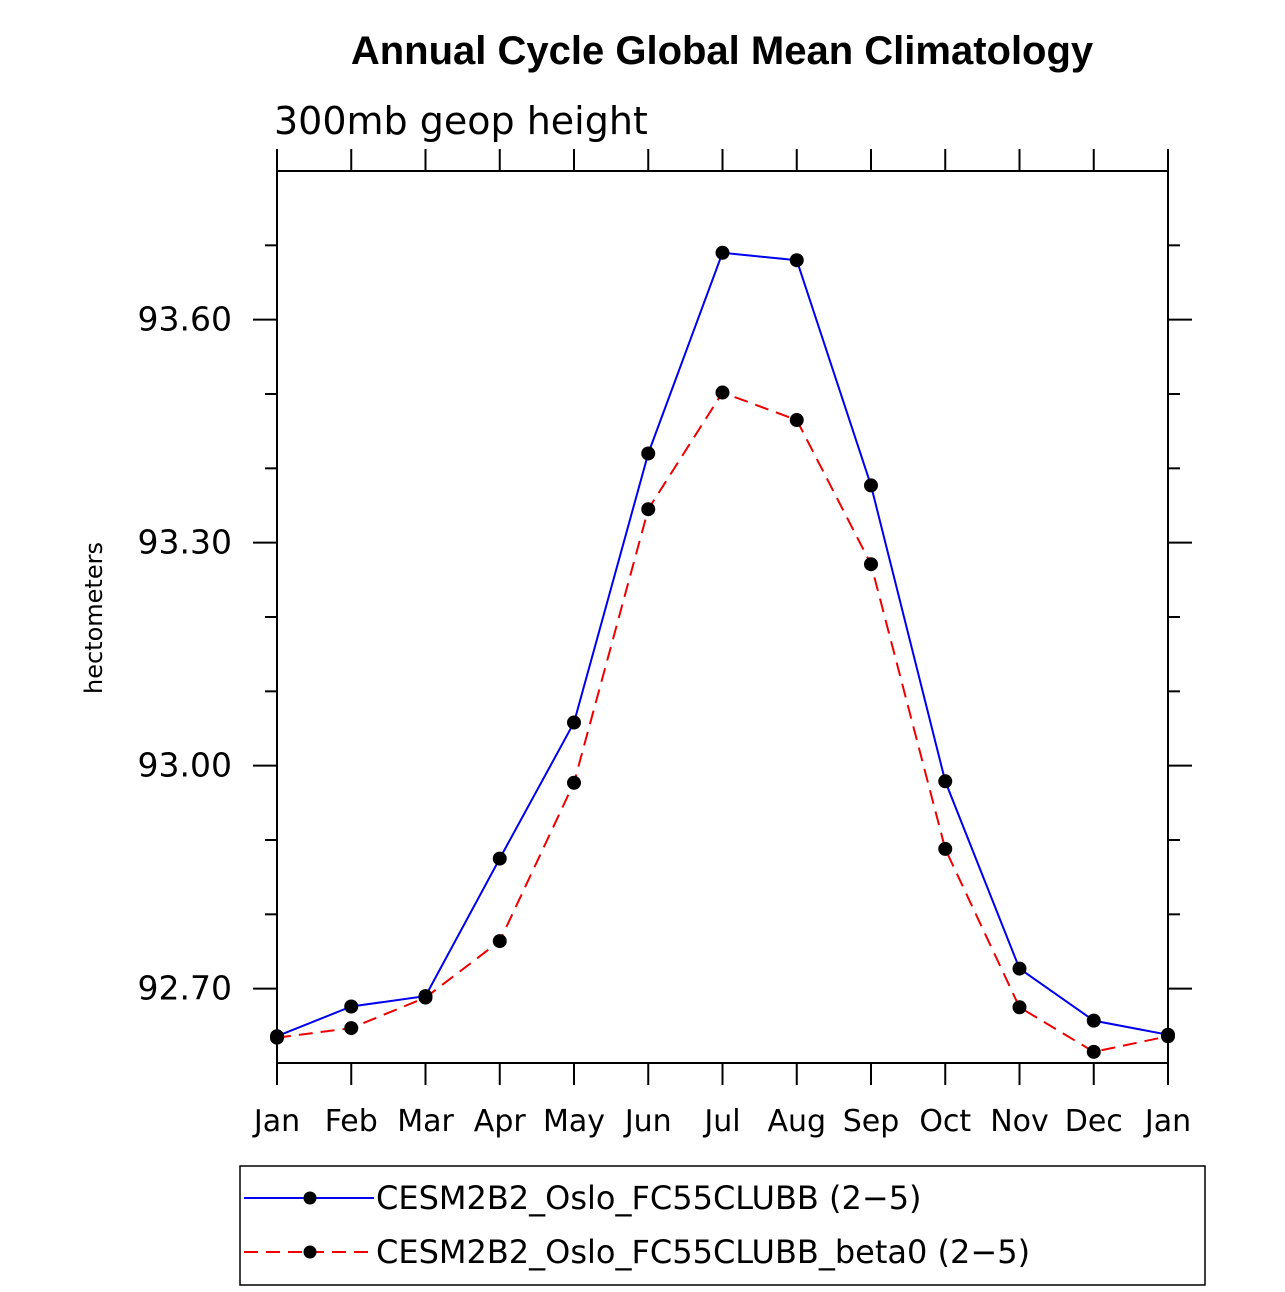  What do you see at coordinates (185, 542) in the screenshot?
I see `y-tick-label-2: 93.30` at bounding box center [185, 542].